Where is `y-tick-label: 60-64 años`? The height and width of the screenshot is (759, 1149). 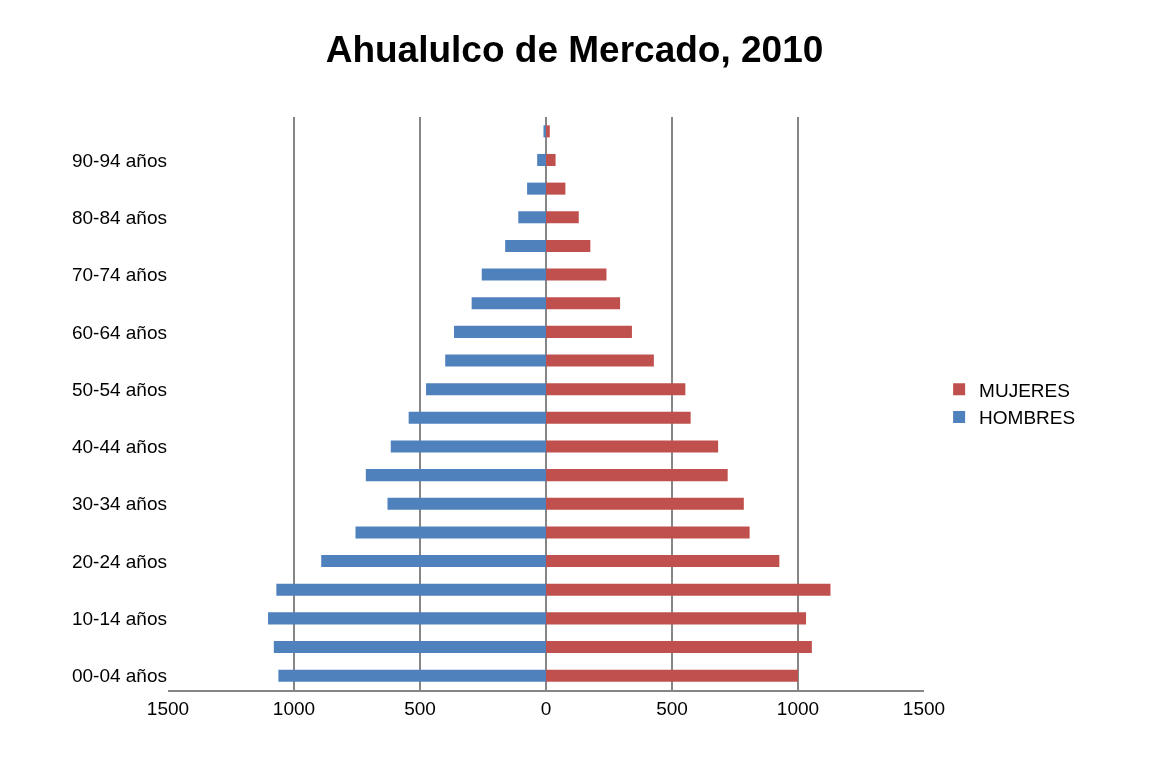
y-tick-label: 60-64 años is located at coordinates (119, 332).